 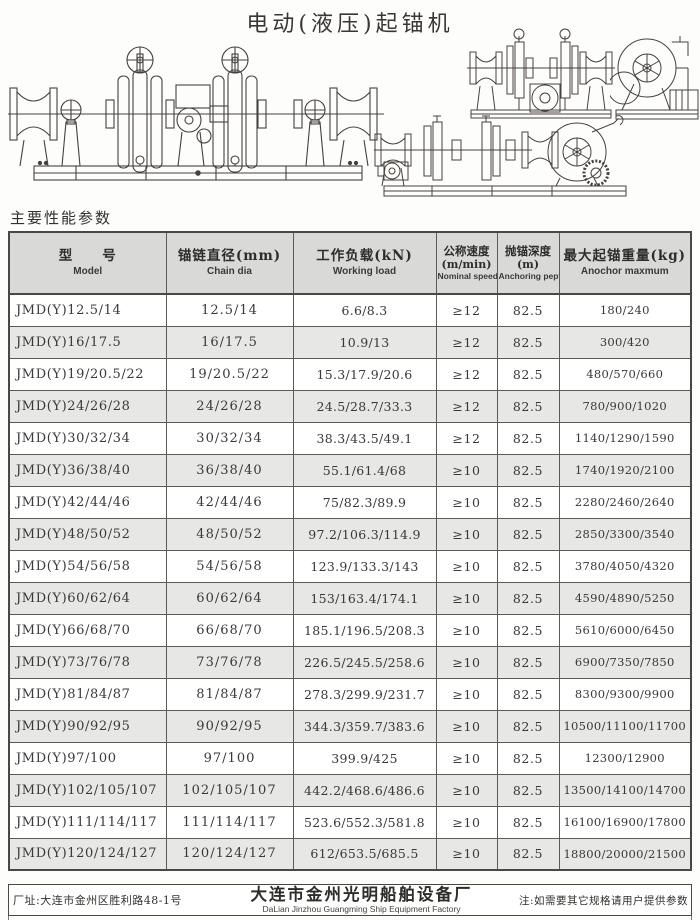 What do you see at coordinates (229, 534) in the screenshot?
I see `cell: 48/50/52` at bounding box center [229, 534].